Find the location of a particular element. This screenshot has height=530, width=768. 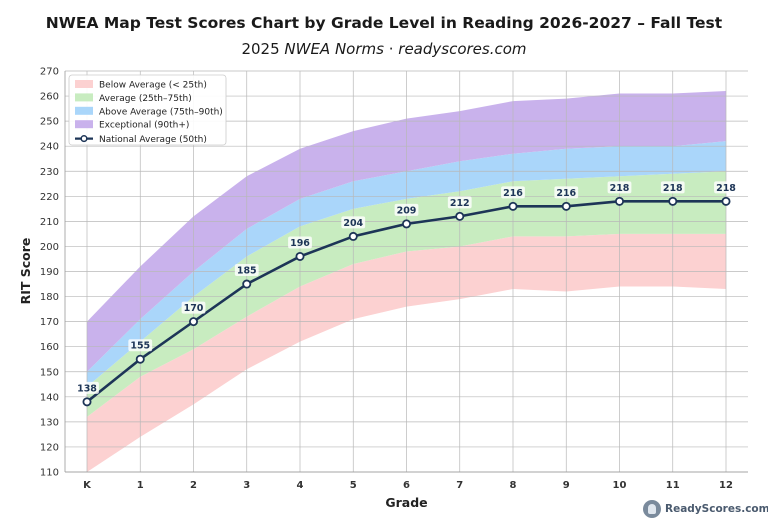

x-tick-label-12: 12 is located at coordinates (726, 485).